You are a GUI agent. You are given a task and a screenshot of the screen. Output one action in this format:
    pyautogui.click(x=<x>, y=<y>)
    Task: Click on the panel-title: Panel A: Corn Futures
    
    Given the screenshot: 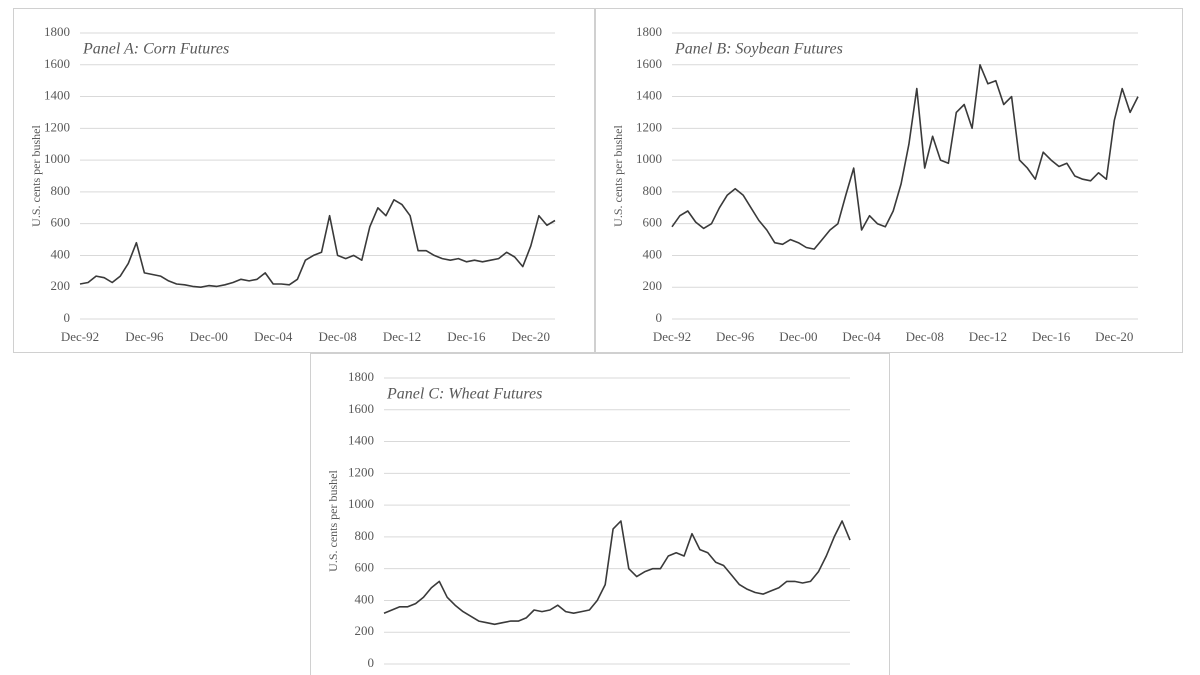 What is the action you would take?
    pyautogui.click(x=155, y=49)
    